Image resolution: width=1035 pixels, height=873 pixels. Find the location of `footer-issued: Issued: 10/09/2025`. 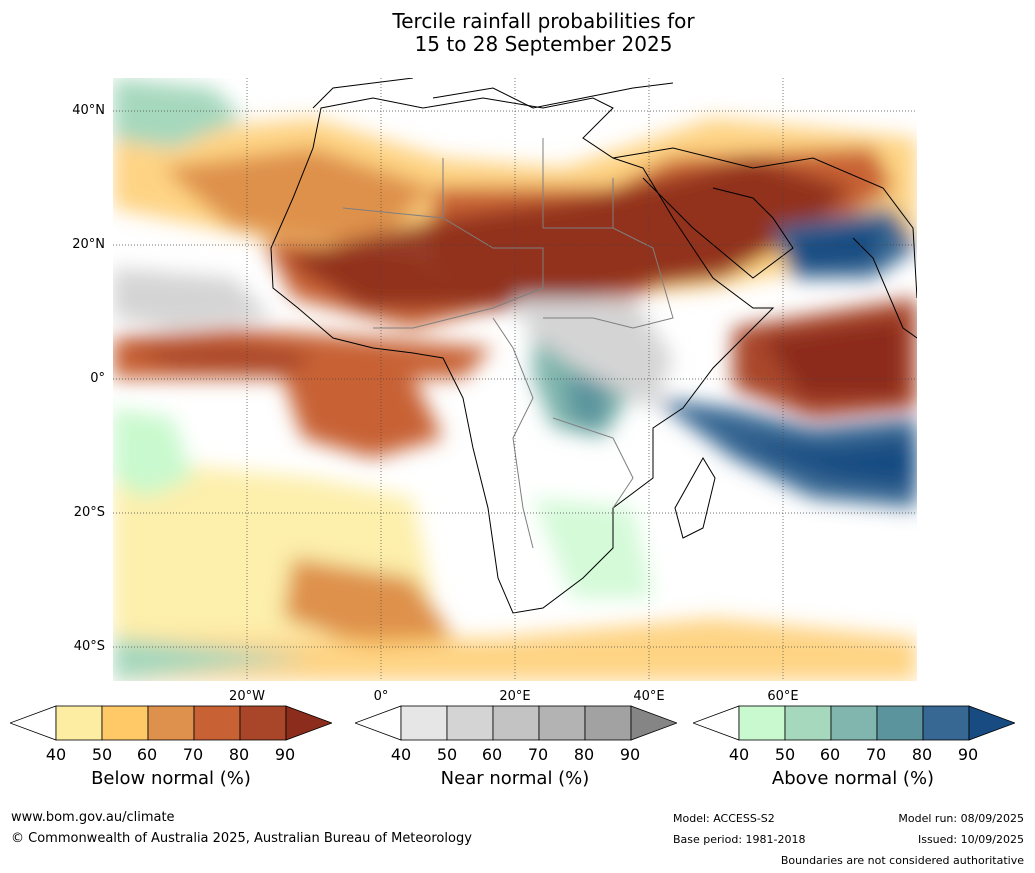

footer-issued: Issued: 10/09/2025 is located at coordinates (970, 839).